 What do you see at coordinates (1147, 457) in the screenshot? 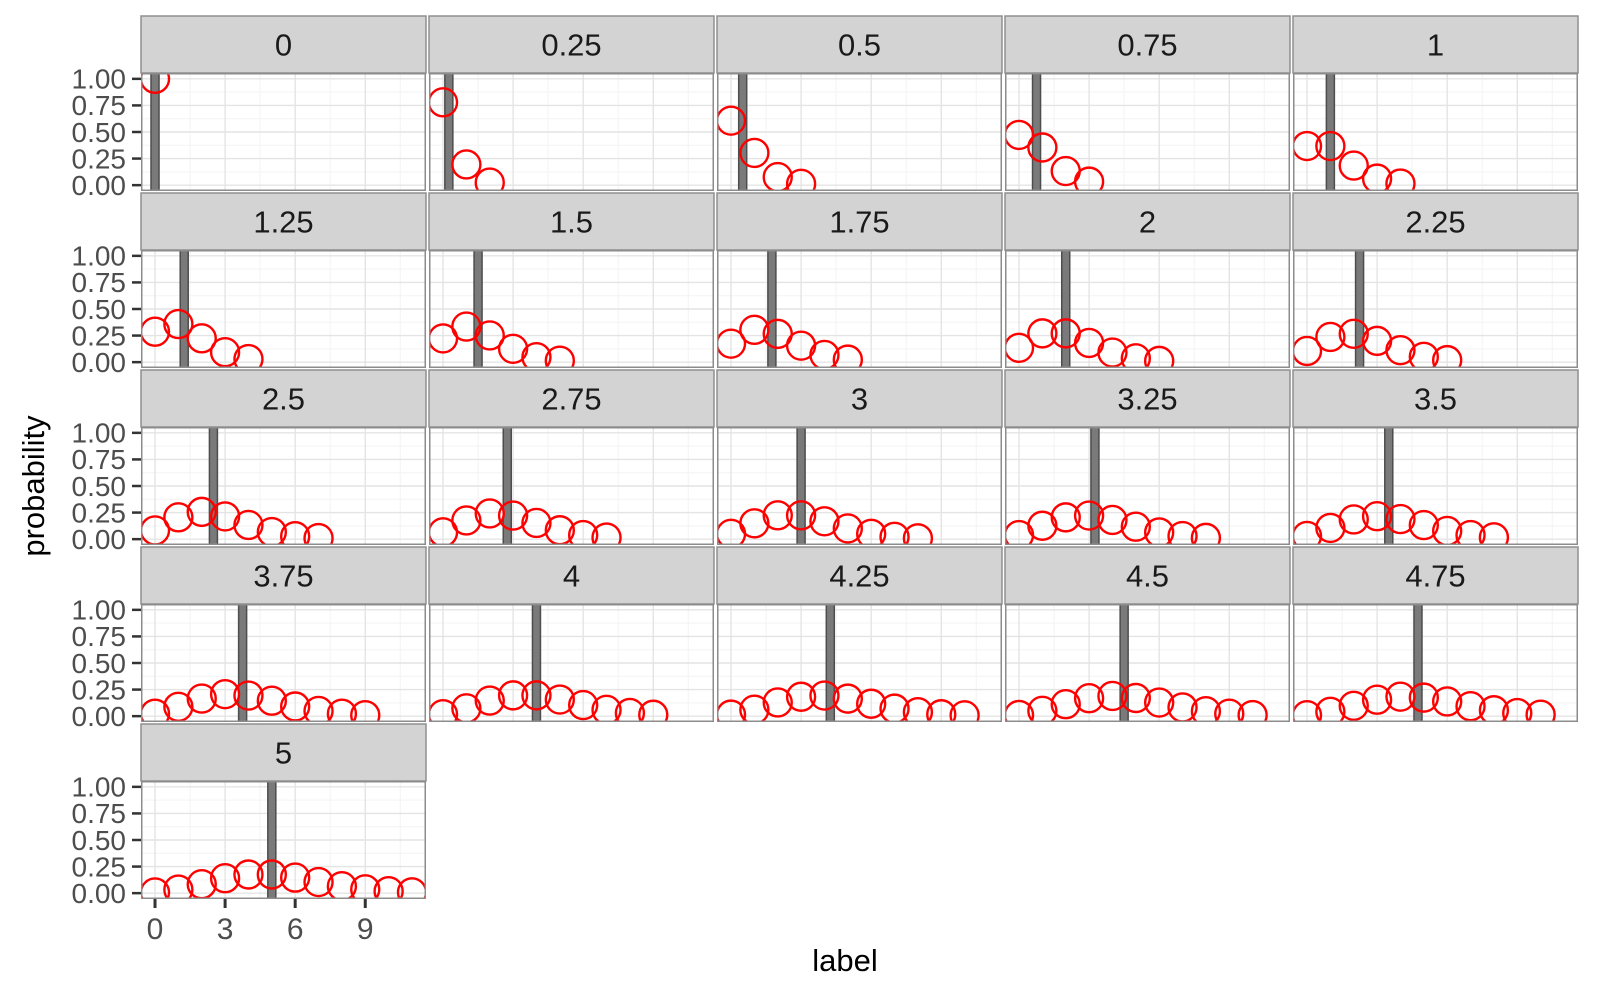
I see `facet: 3.25` at bounding box center [1147, 457].